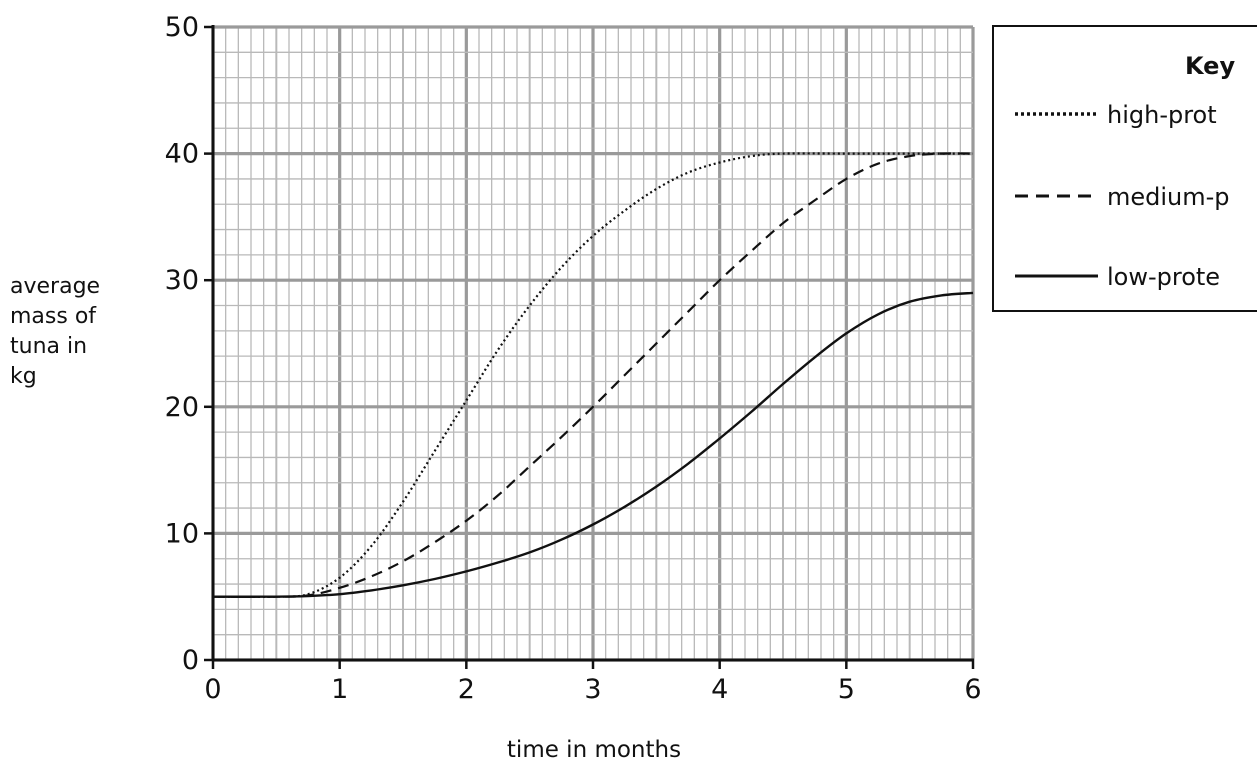 This screenshot has width=1257, height=769. I want to click on x-axis-label: time in months, so click(594, 750).